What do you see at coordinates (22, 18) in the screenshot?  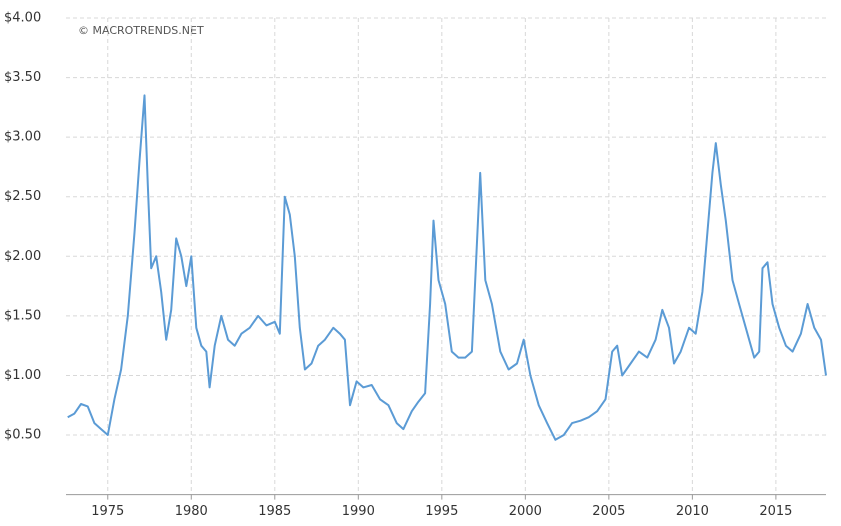 I see `y-tick-label: $4.00` at bounding box center [22, 18].